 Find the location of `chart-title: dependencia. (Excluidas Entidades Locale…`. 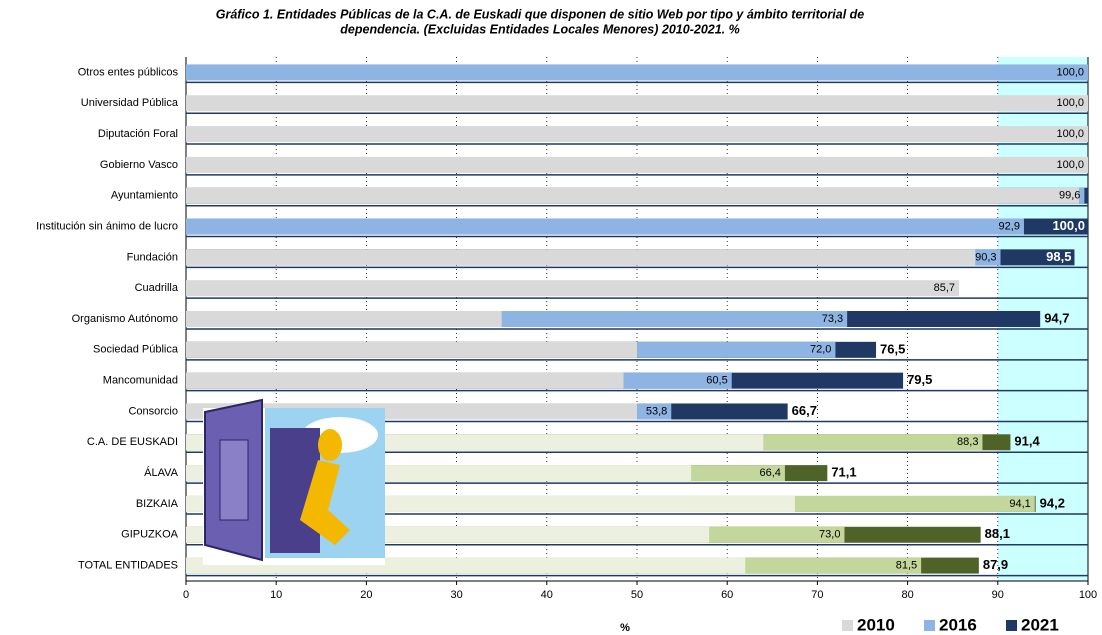

chart-title: dependencia. (Excluidas Entidades Locale… is located at coordinates (539, 29).